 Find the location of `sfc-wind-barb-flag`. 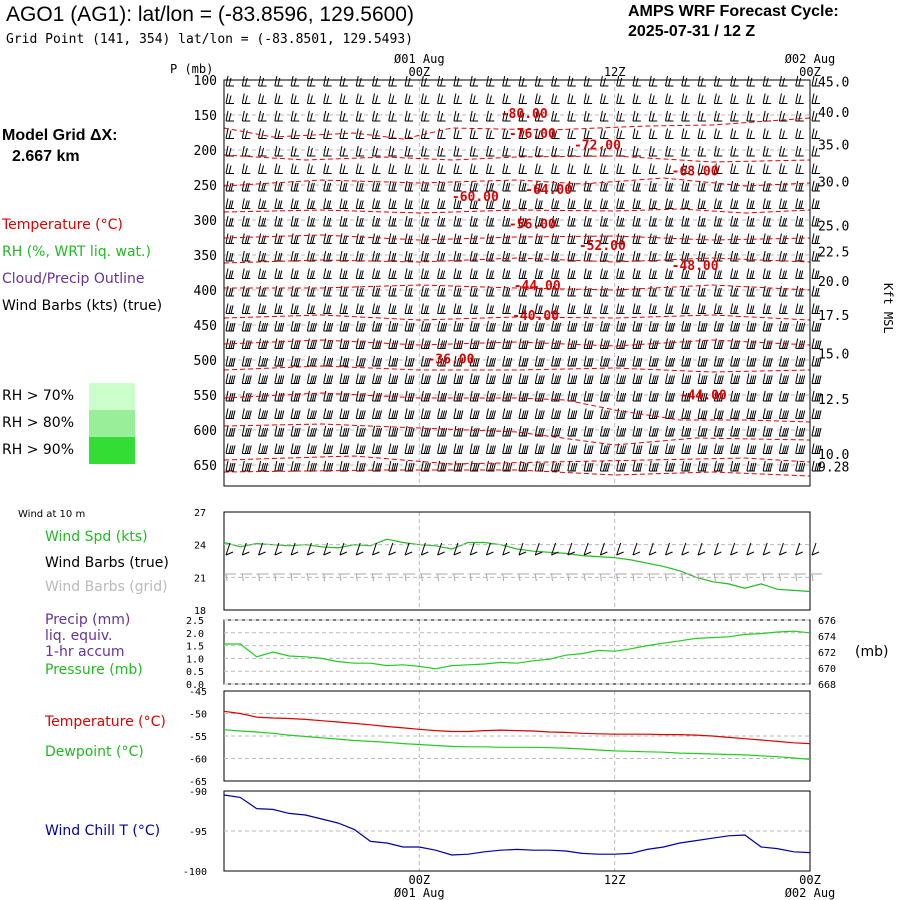

sfc-wind-barb-flag is located at coordinates (327, 553).